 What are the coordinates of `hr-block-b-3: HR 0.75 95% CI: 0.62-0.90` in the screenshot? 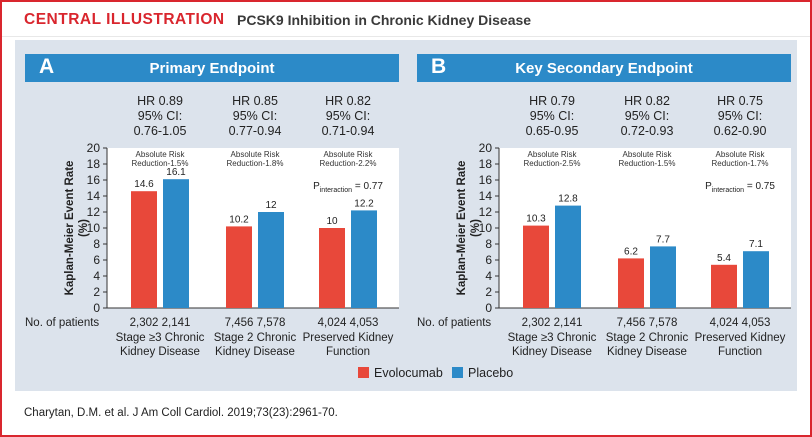 It's located at (740, 116).